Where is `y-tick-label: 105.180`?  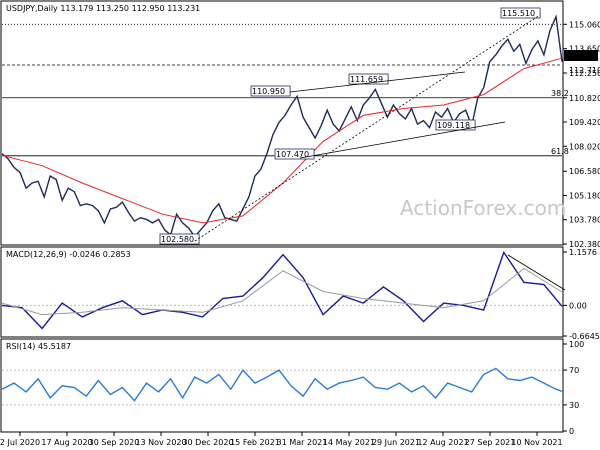
y-tick-label: 105.180 is located at coordinates (584, 195).